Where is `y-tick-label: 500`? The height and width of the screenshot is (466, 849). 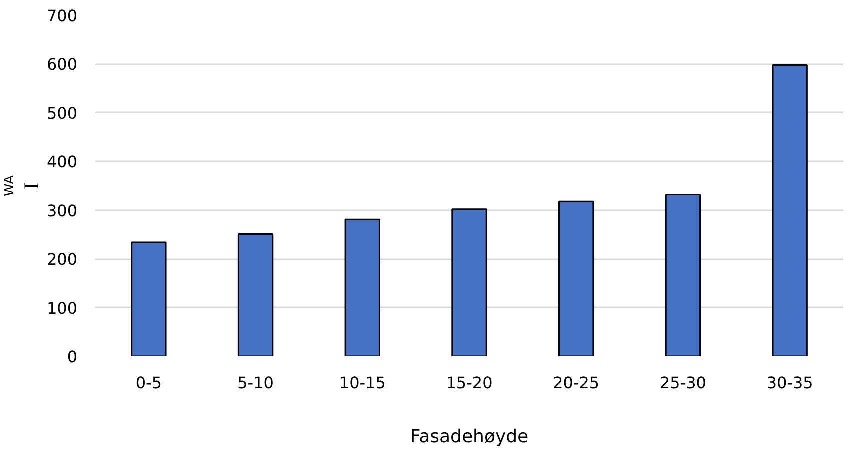 y-tick-label: 500 is located at coordinates (62, 113).